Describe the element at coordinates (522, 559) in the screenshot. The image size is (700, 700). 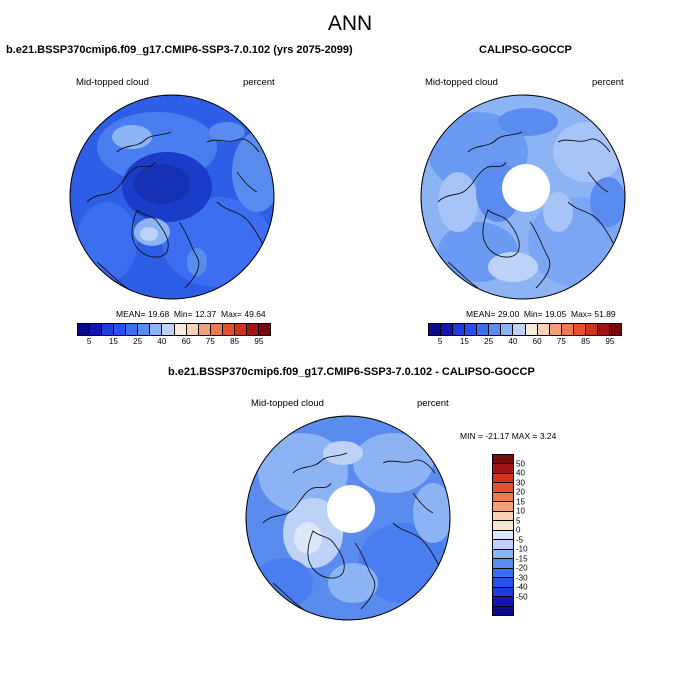
I see `colorbar-tick-label: -15` at that location.